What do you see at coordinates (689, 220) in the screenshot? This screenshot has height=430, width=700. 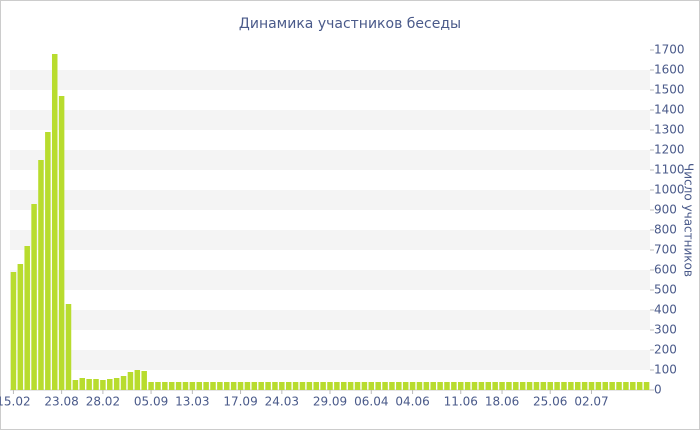 I see `y-axis-label: Число участников` at bounding box center [689, 220].